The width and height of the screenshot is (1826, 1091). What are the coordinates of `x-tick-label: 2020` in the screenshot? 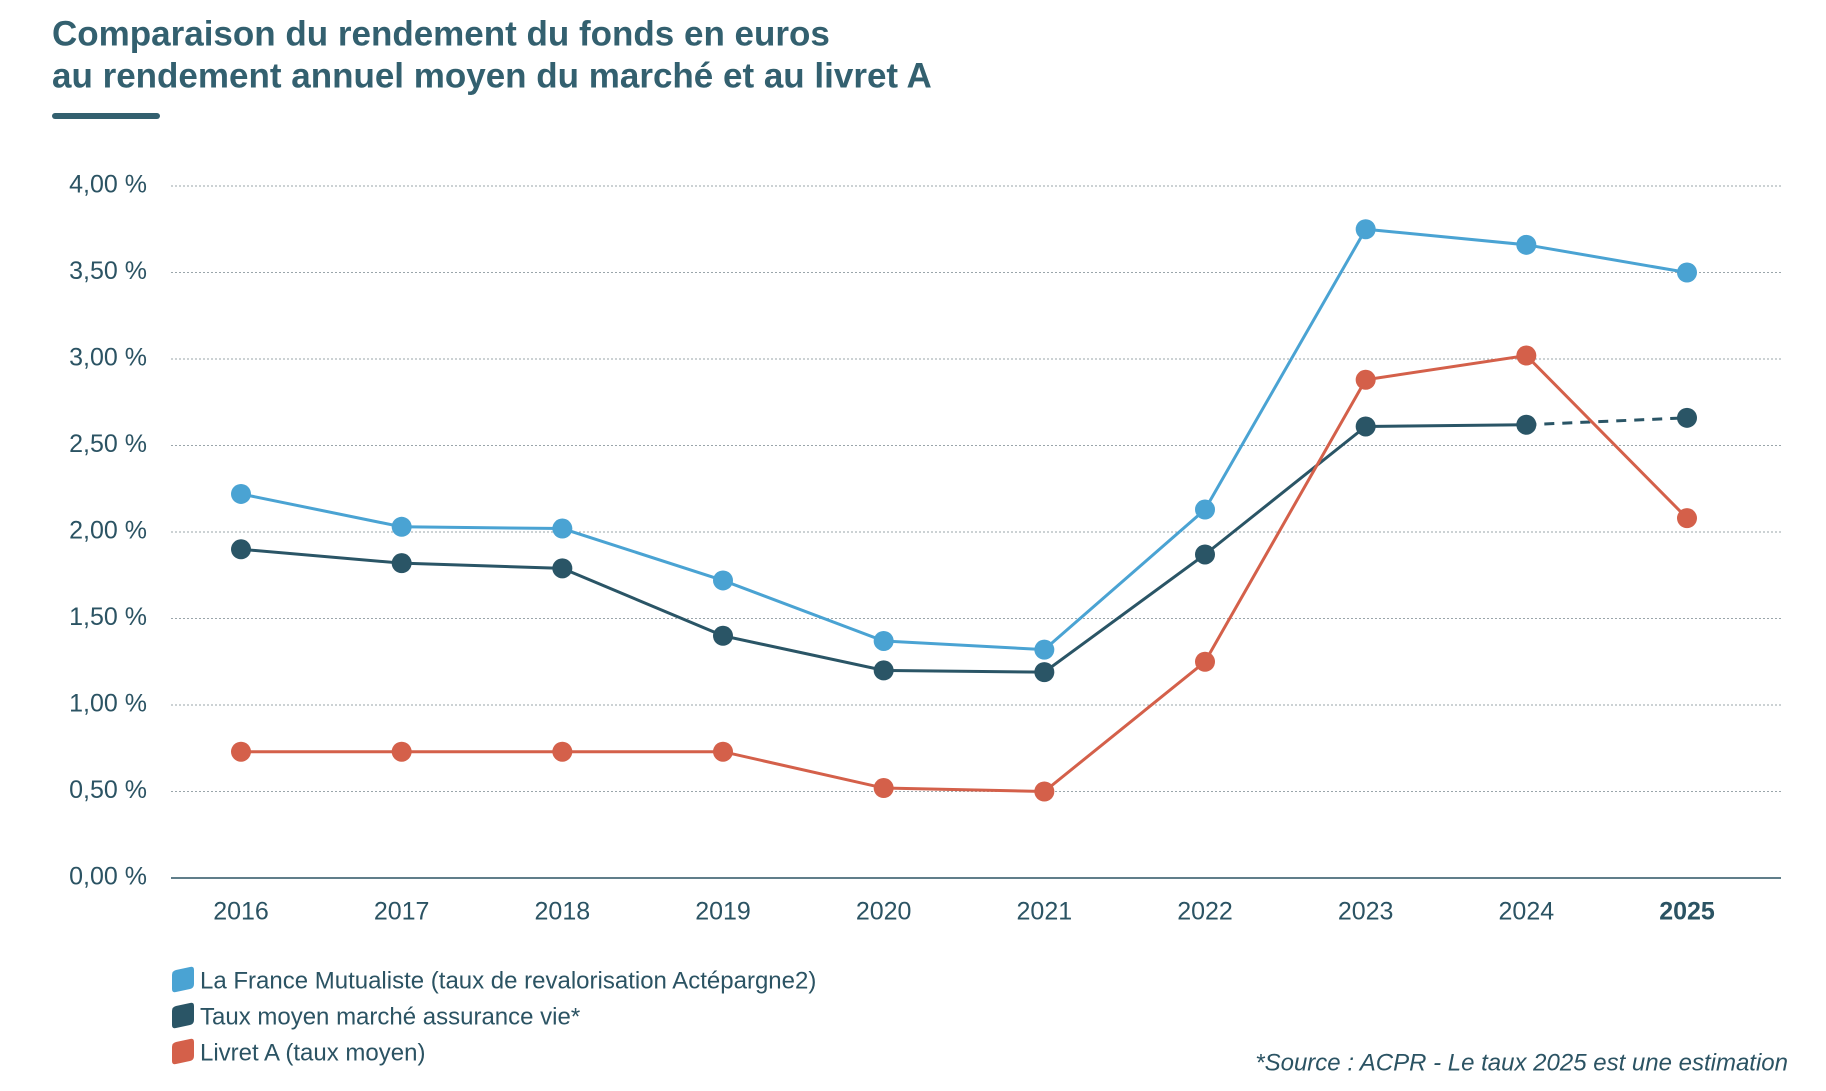 It's located at (884, 912).